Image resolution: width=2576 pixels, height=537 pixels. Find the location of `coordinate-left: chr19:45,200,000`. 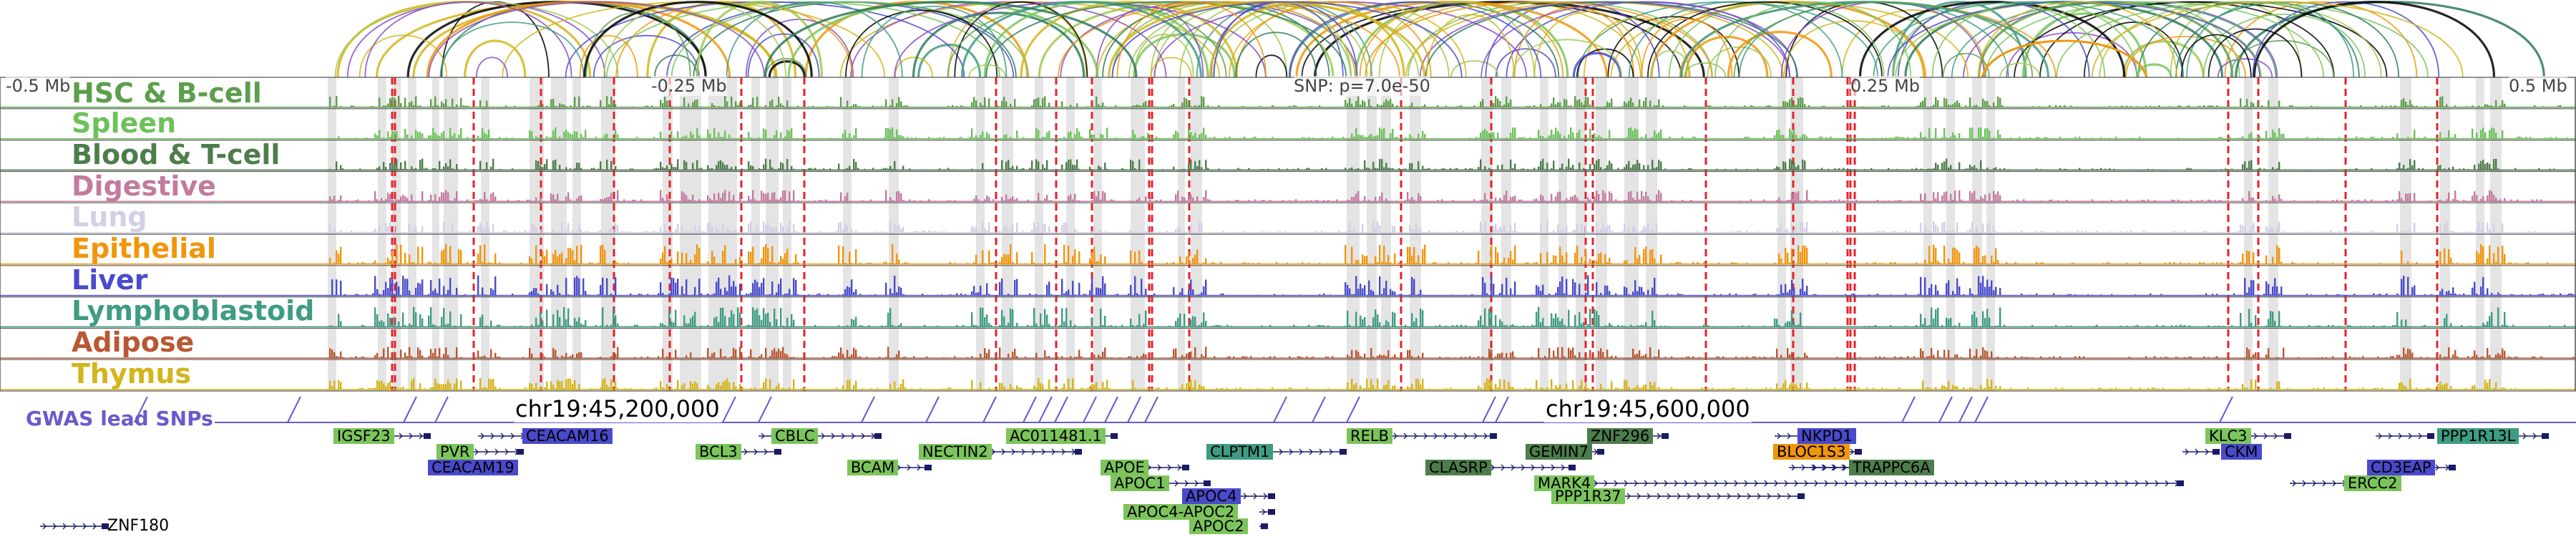

coordinate-left: chr19:45,200,000 is located at coordinates (617, 408).